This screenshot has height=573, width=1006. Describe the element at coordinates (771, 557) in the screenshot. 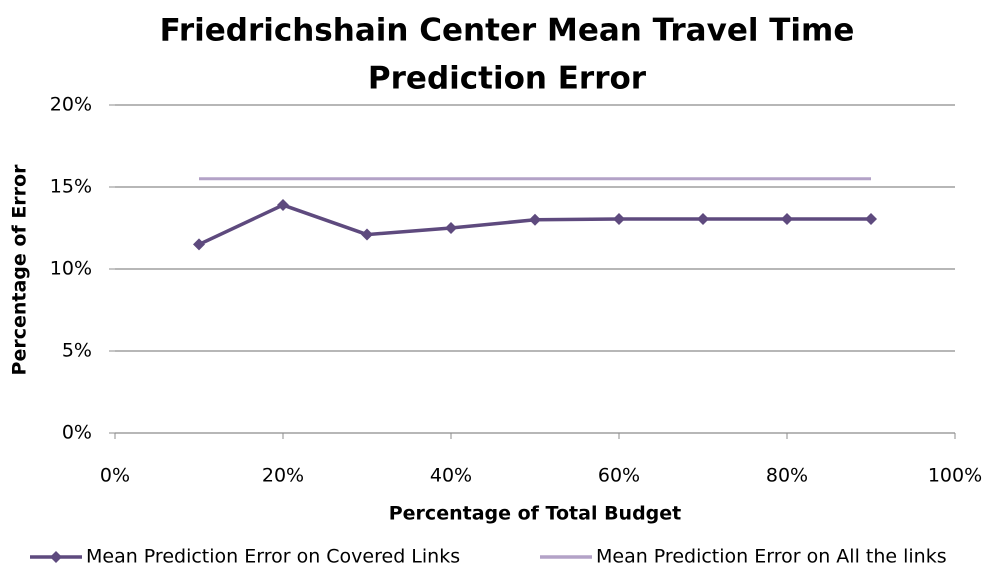

I see `legend-label: Mean Prediction Error on All the links` at that location.